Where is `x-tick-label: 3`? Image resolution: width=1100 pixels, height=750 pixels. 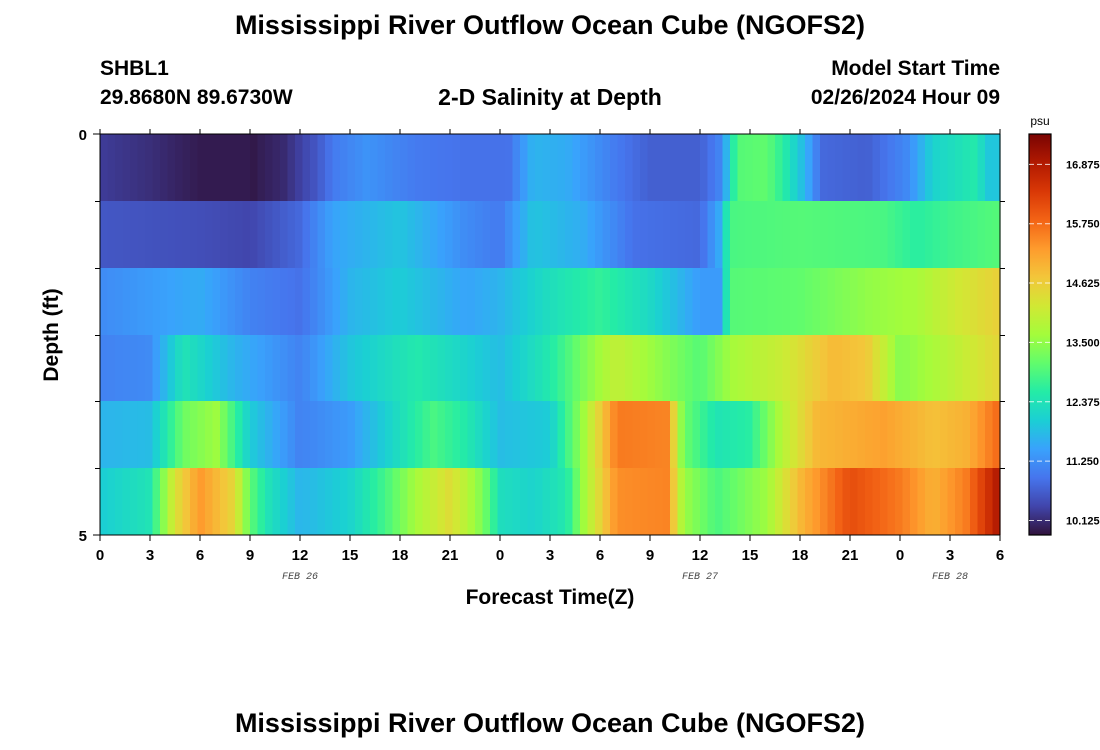 x-tick-label: 3 is located at coordinates (150, 555).